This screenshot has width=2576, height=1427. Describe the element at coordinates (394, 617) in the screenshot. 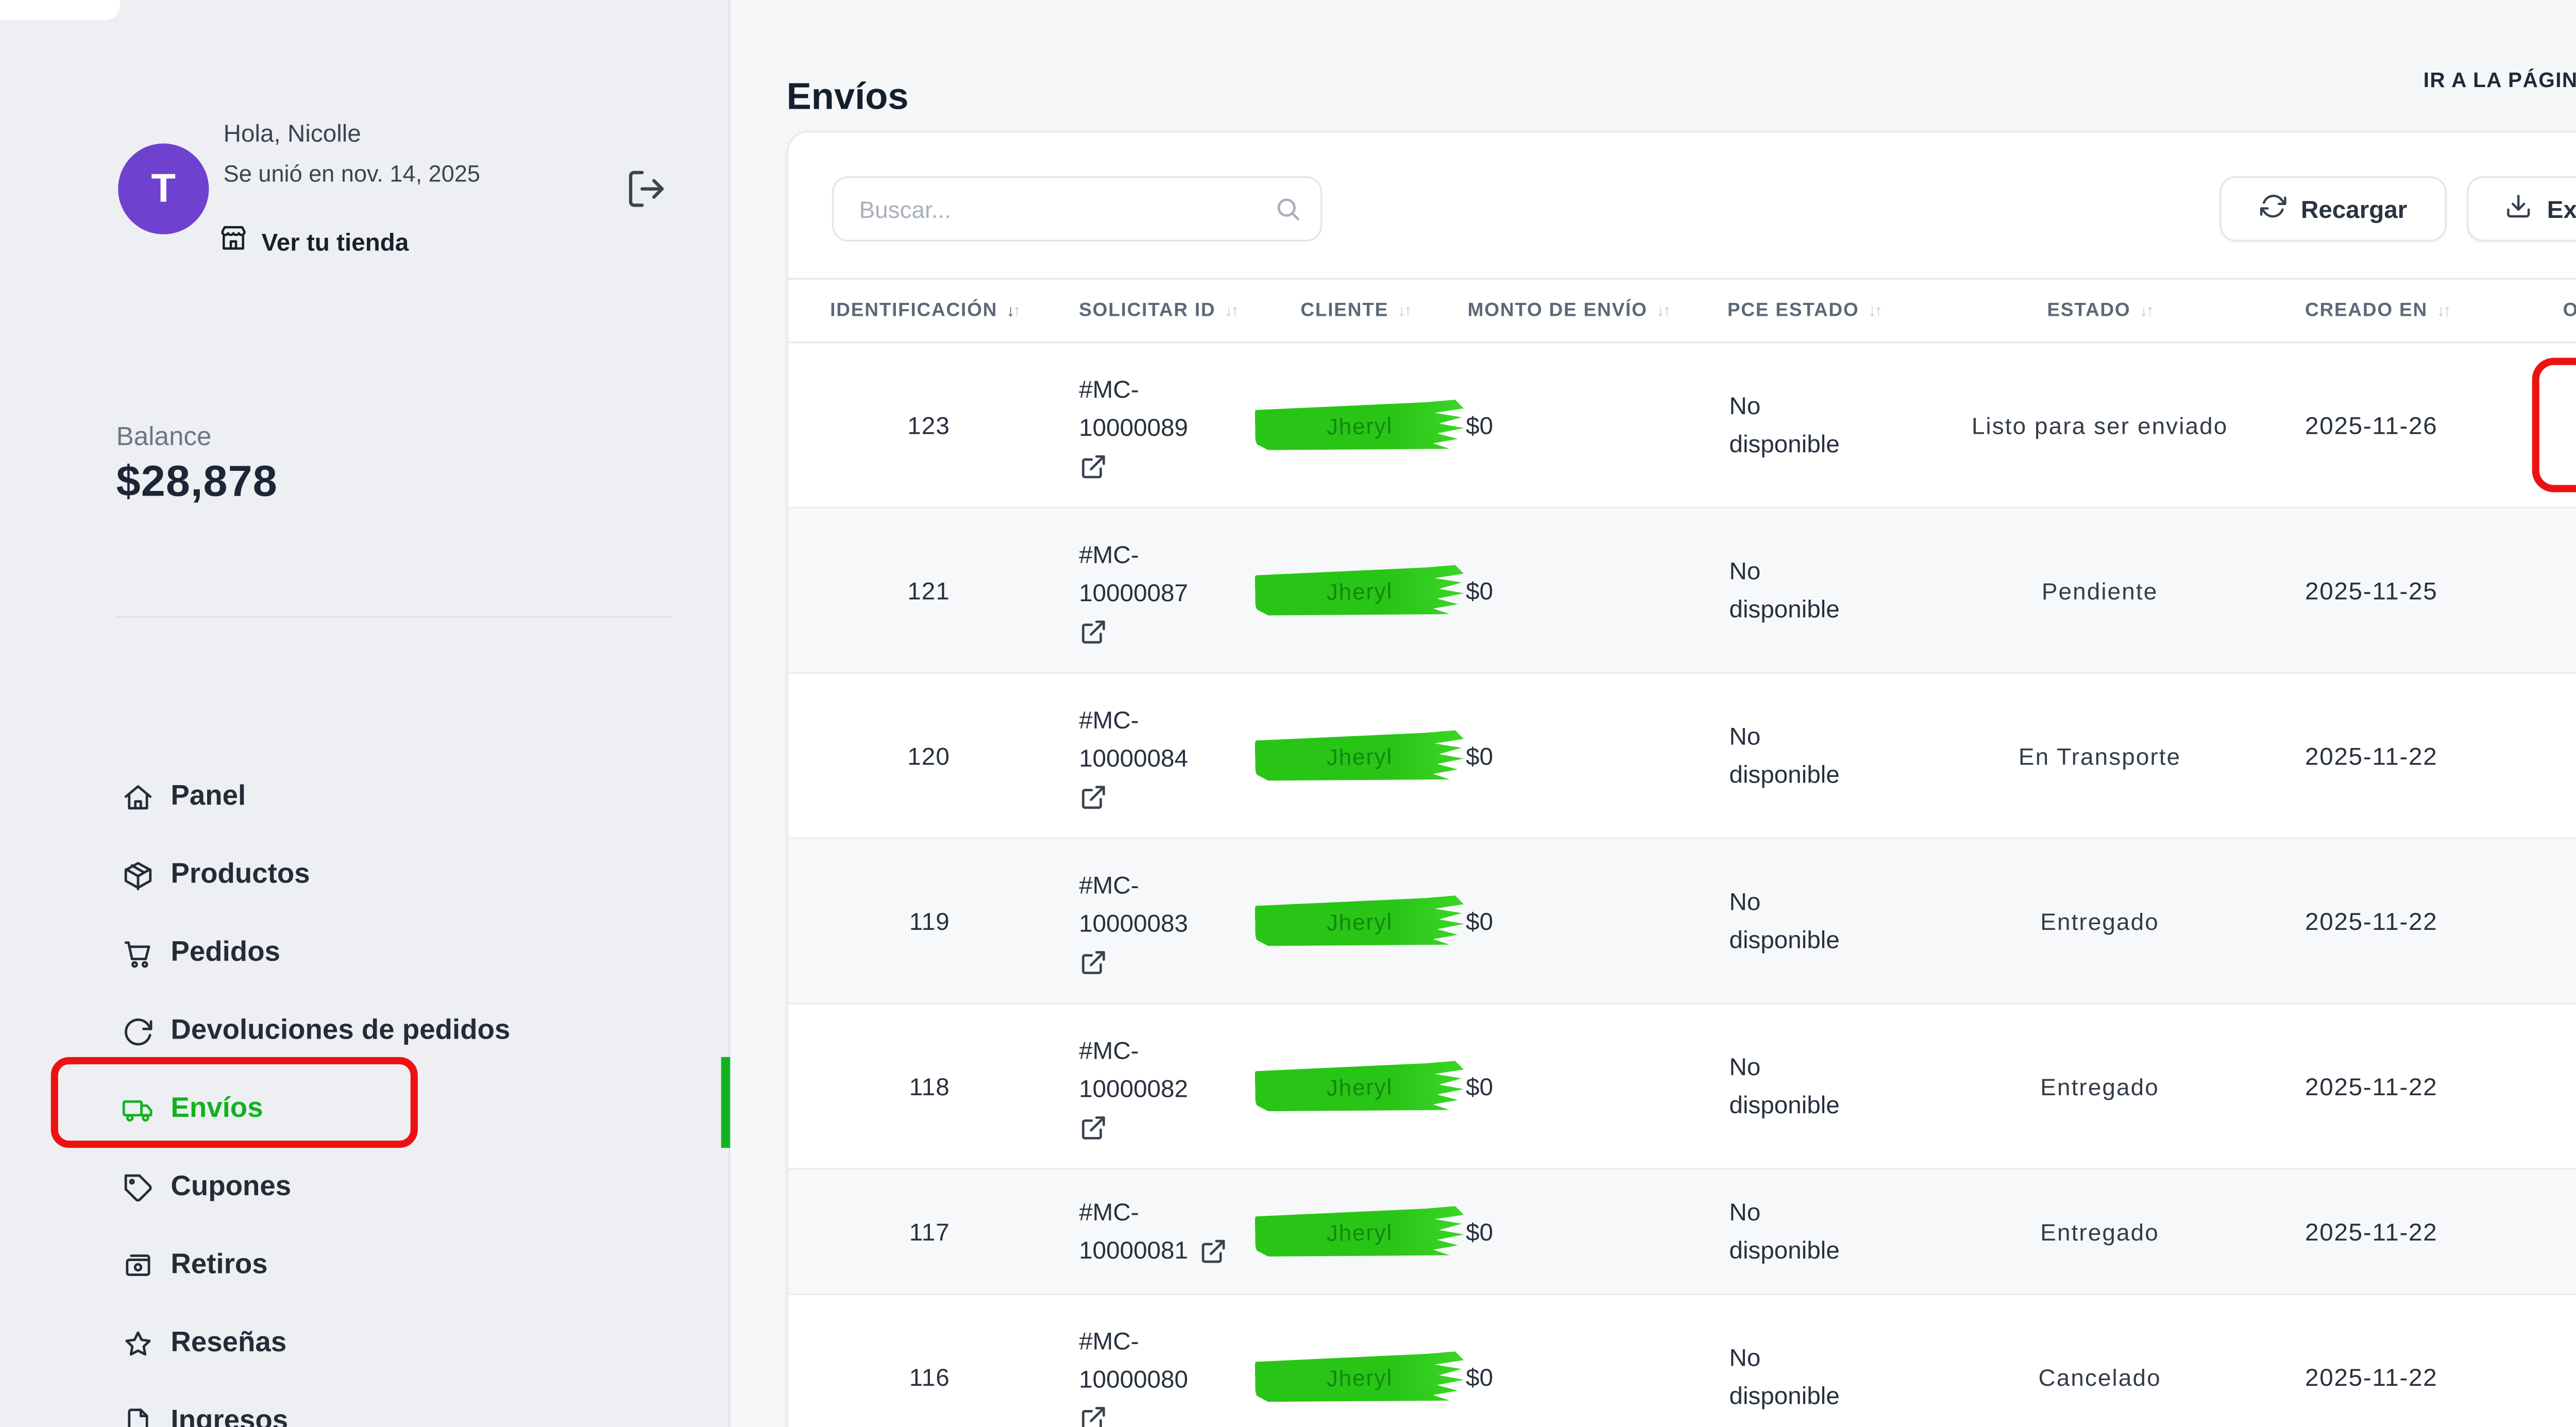

I see `sidebar-divider` at that location.